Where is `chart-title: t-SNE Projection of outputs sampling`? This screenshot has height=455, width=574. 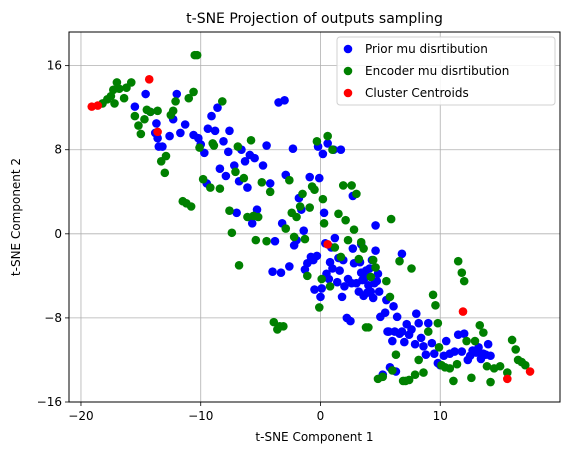
chart-title: t-SNE Projection of outputs sampling is located at coordinates (314, 19).